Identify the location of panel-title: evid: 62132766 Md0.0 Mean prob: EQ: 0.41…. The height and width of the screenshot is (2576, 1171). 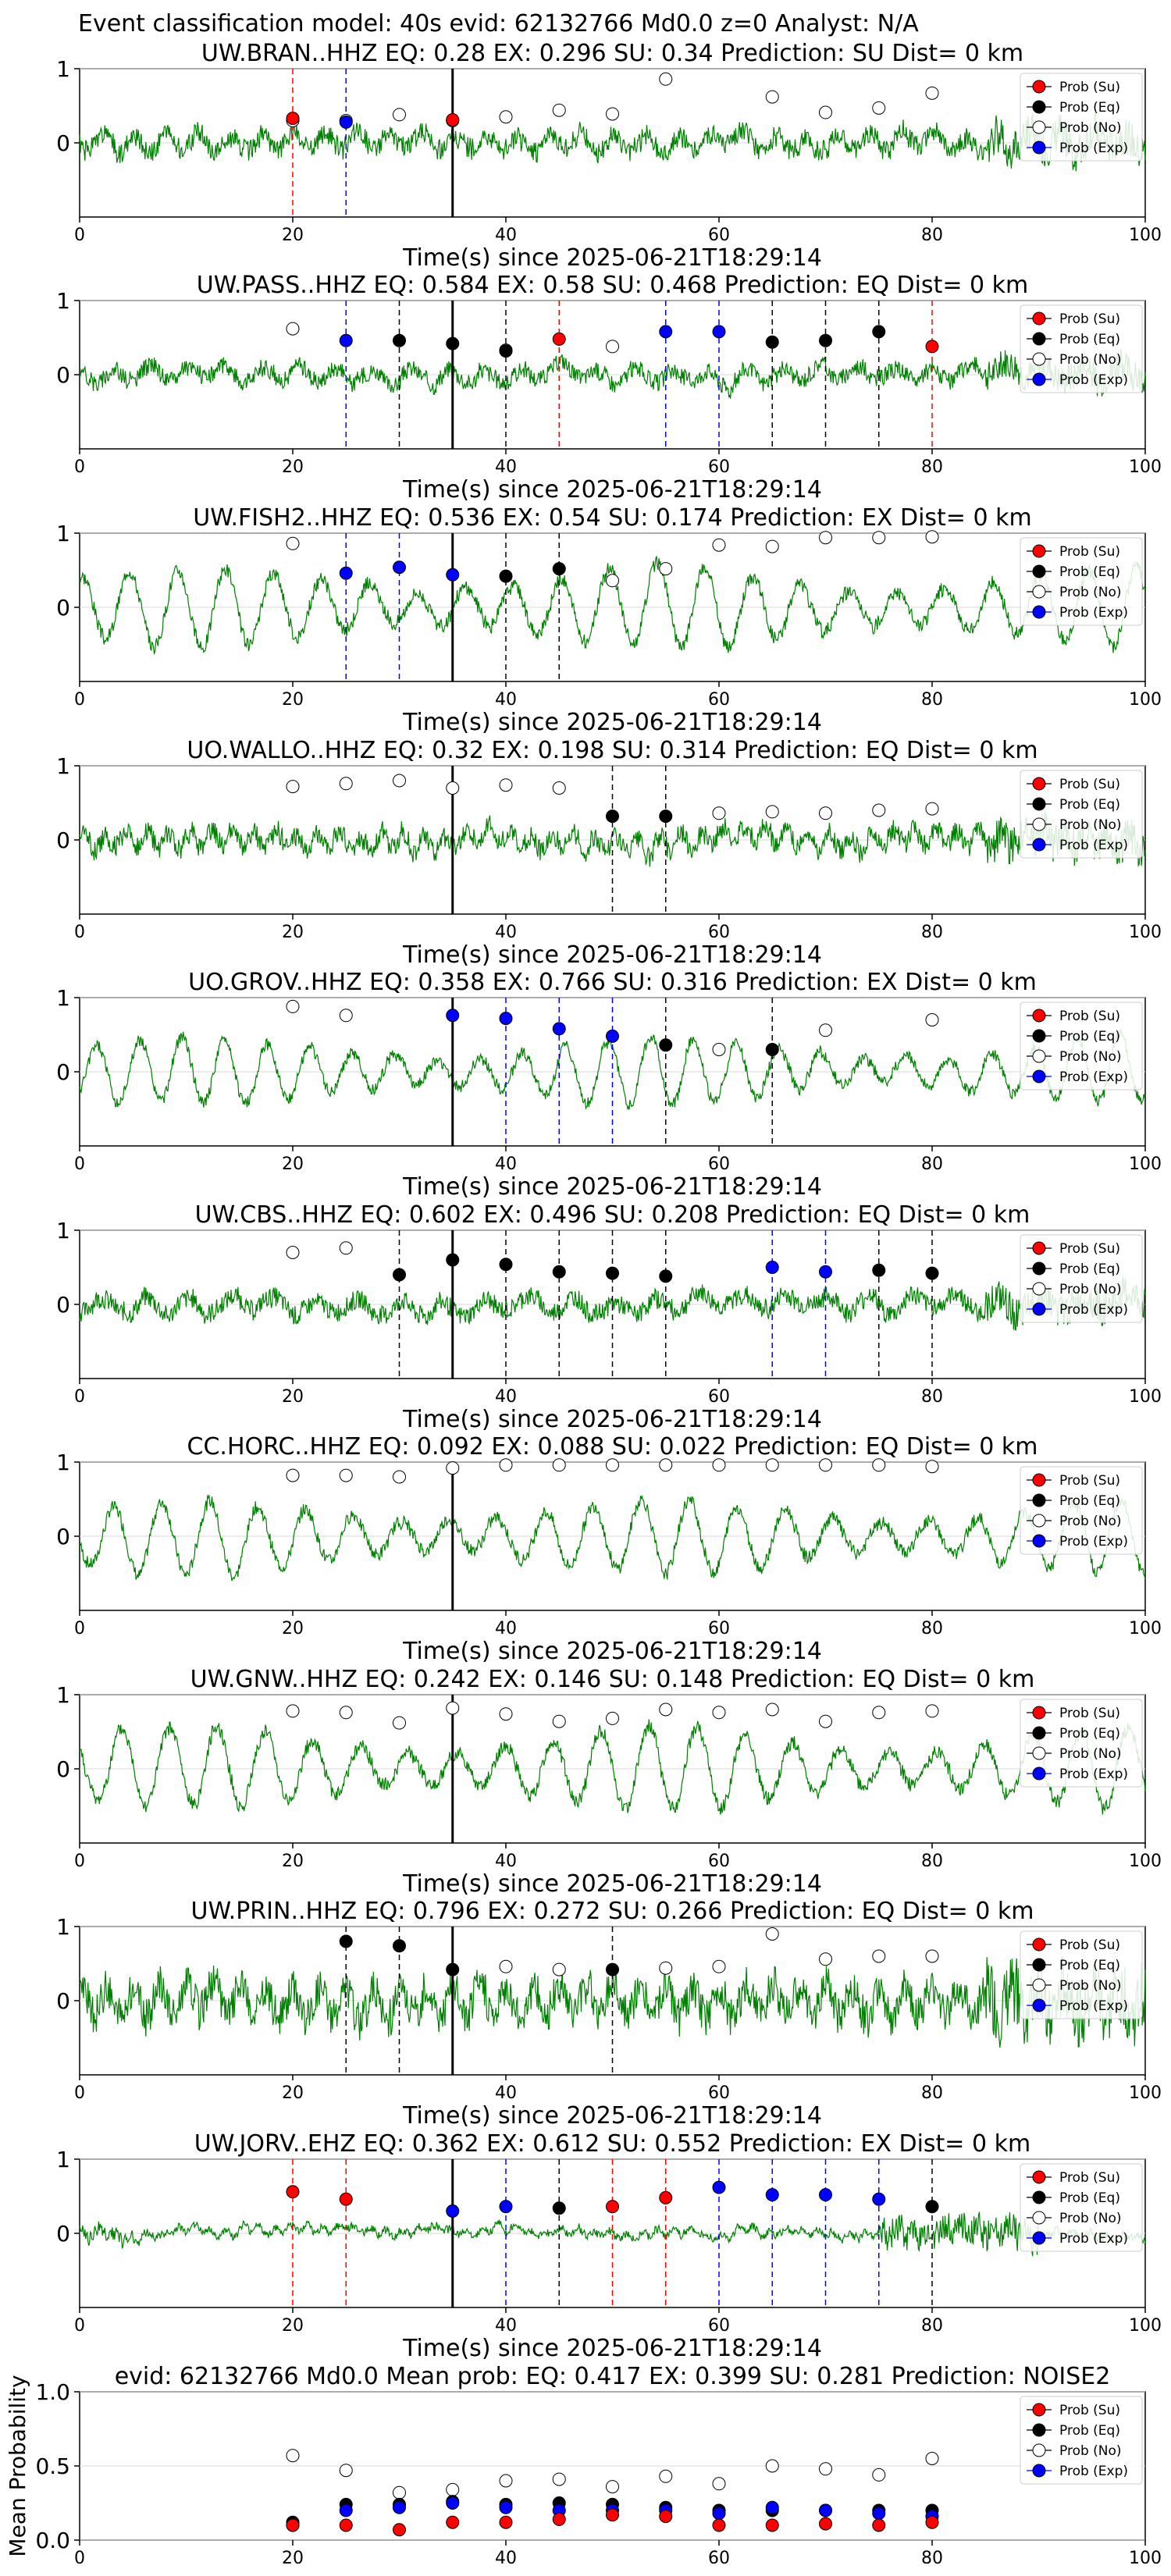
(613, 2376).